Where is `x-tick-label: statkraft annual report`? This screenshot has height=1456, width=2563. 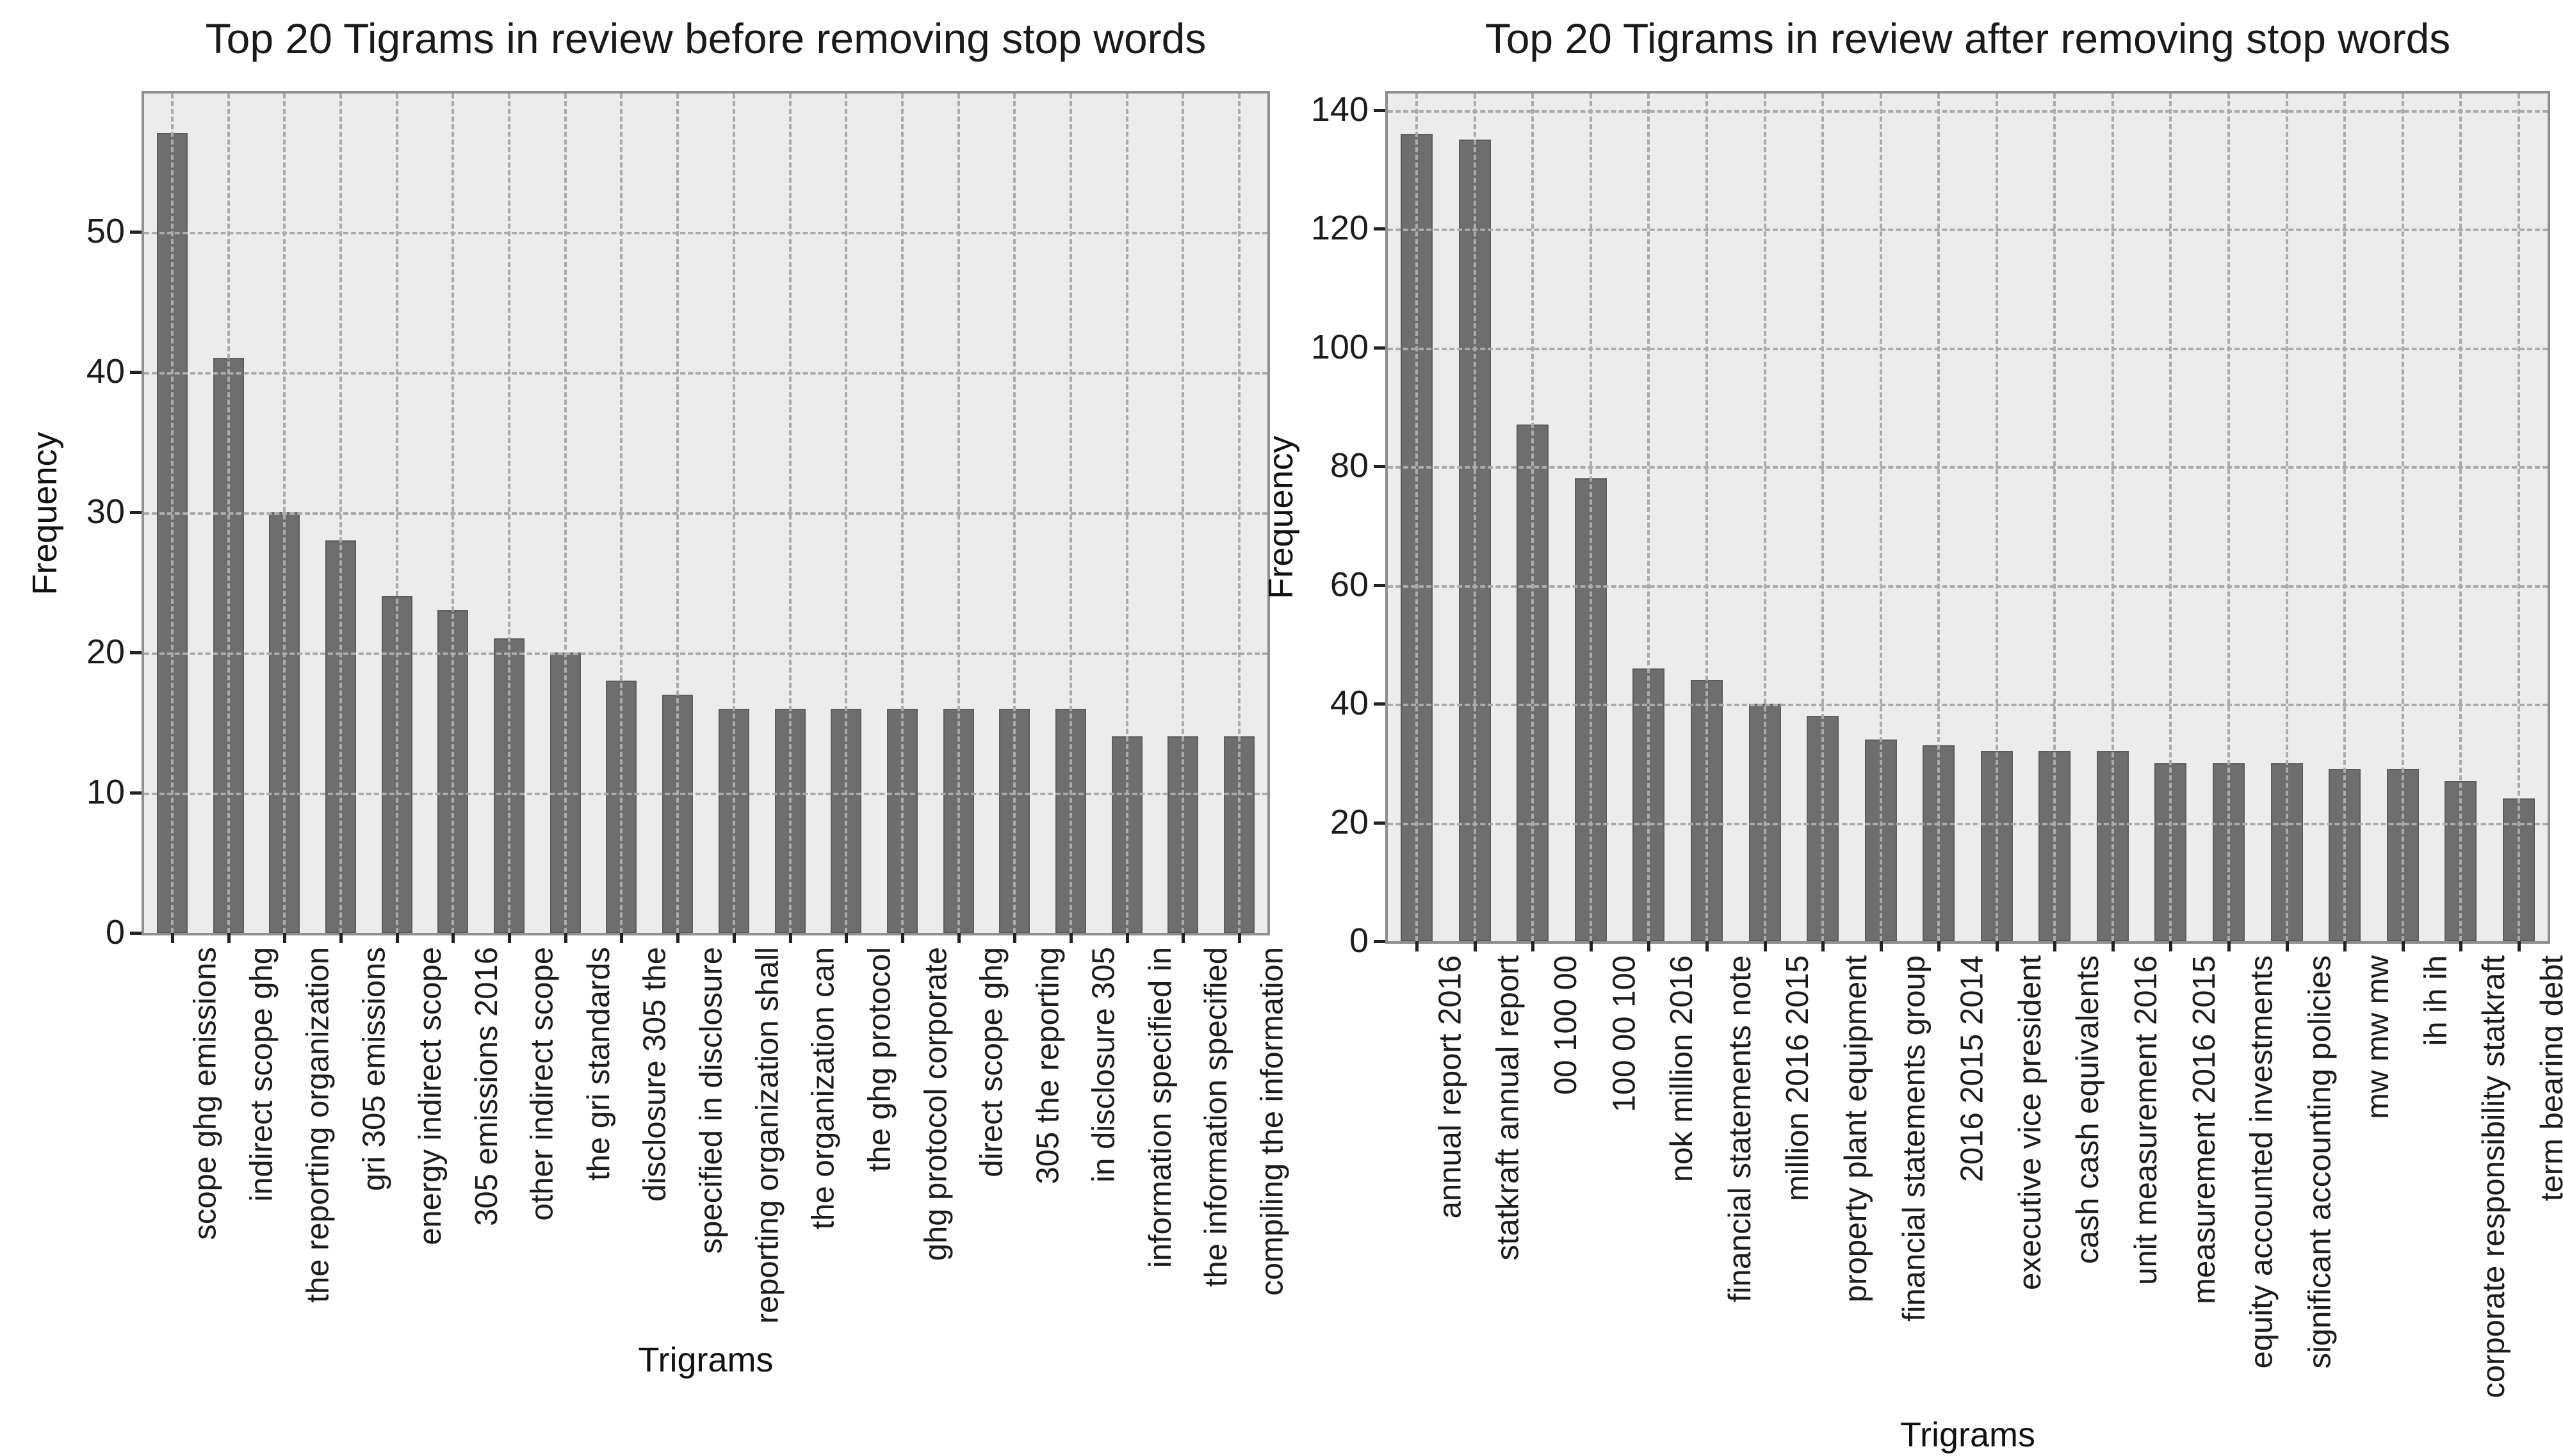
x-tick-label: statkraft annual report is located at coordinates (1508, 1108).